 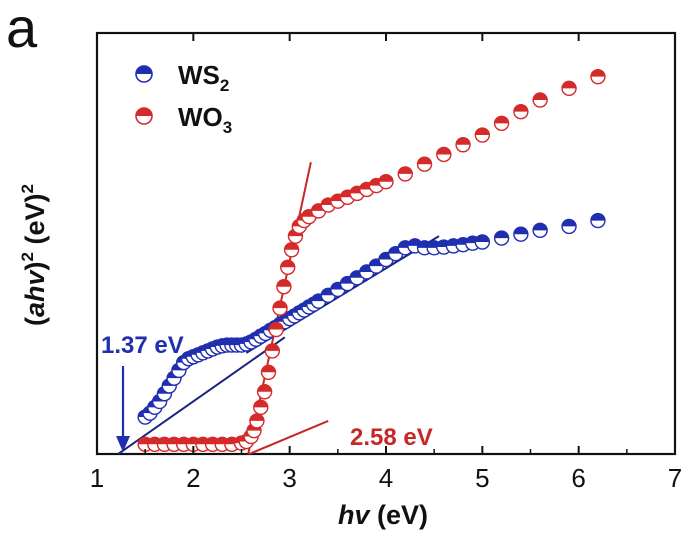 I want to click on x-tick-label: 6, so click(x=578, y=478).